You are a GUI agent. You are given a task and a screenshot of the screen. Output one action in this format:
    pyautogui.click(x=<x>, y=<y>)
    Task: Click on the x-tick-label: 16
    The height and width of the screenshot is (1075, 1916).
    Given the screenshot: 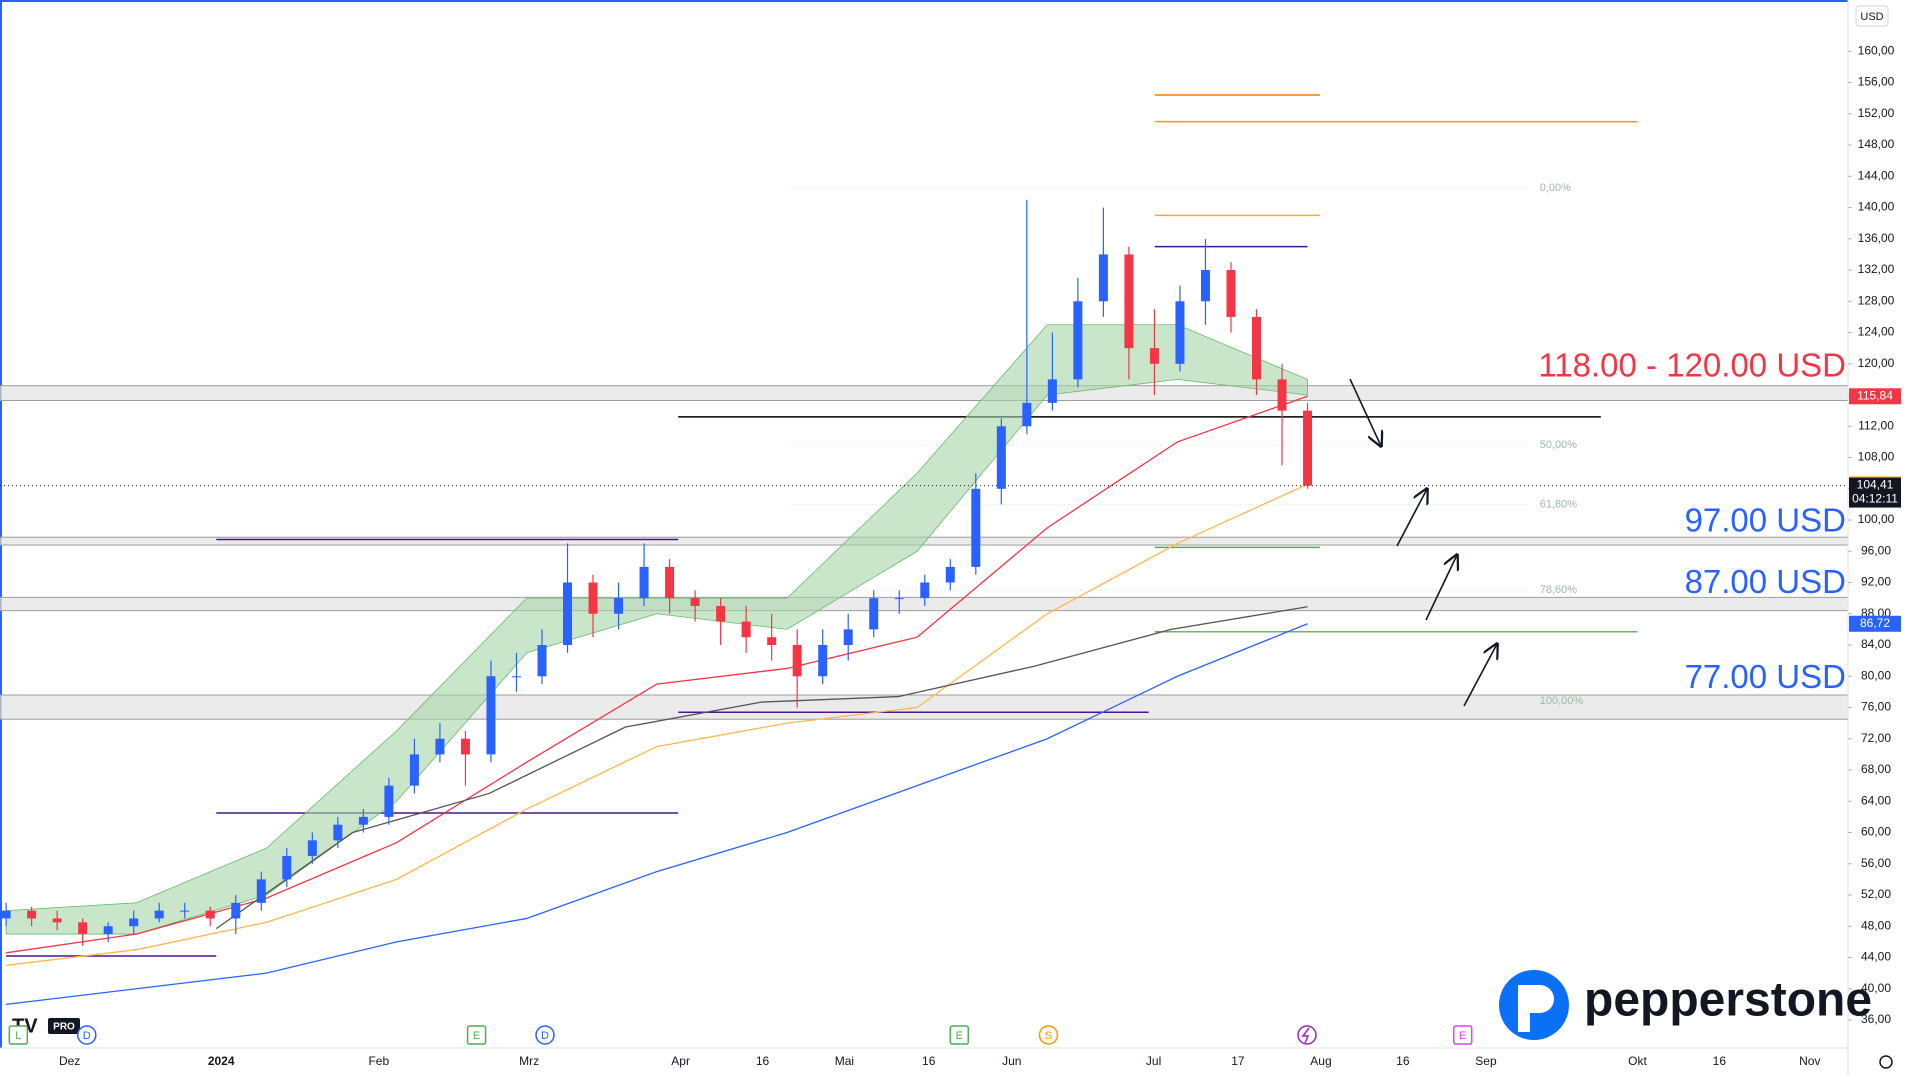 What is the action you would take?
    pyautogui.click(x=1720, y=1061)
    